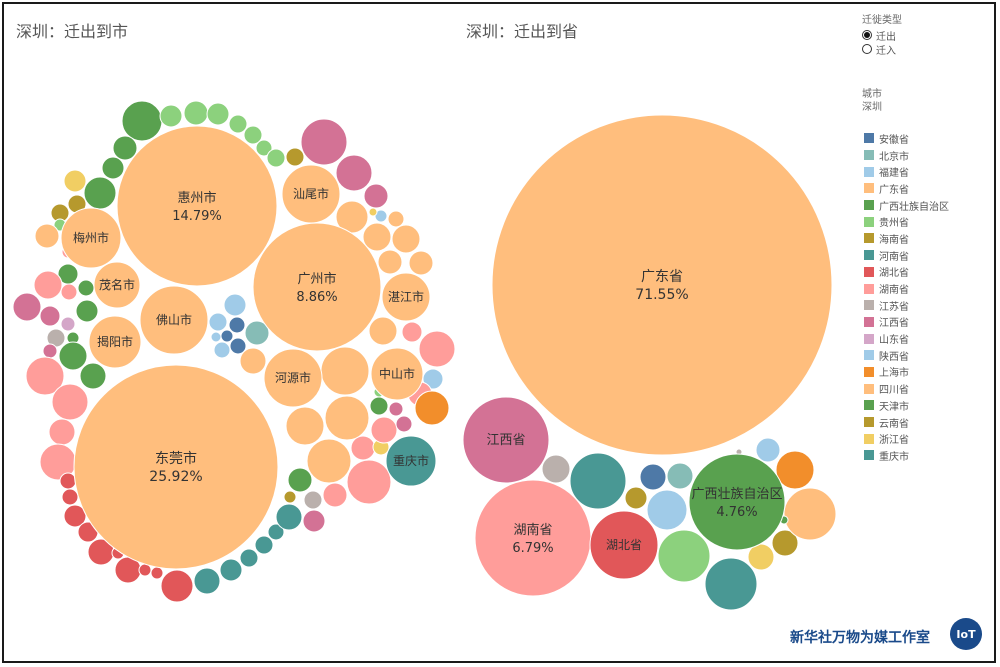 The height and width of the screenshot is (667, 1000). Describe the element at coordinates (906, 372) in the screenshot. I see `legend-item: 上海市` at that location.